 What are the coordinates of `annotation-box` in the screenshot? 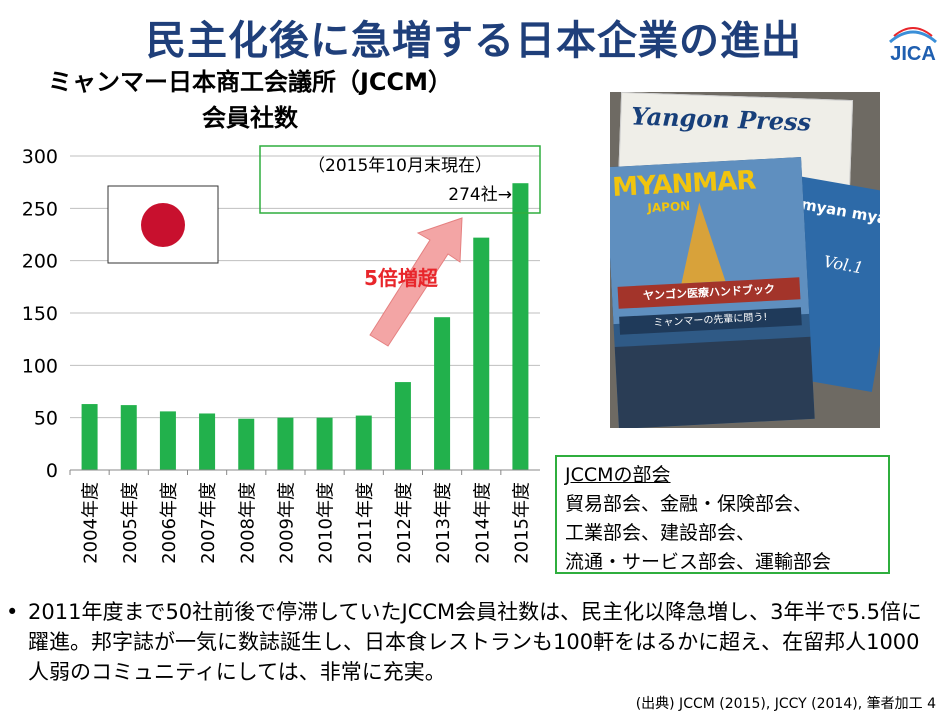 It's located at (400, 179).